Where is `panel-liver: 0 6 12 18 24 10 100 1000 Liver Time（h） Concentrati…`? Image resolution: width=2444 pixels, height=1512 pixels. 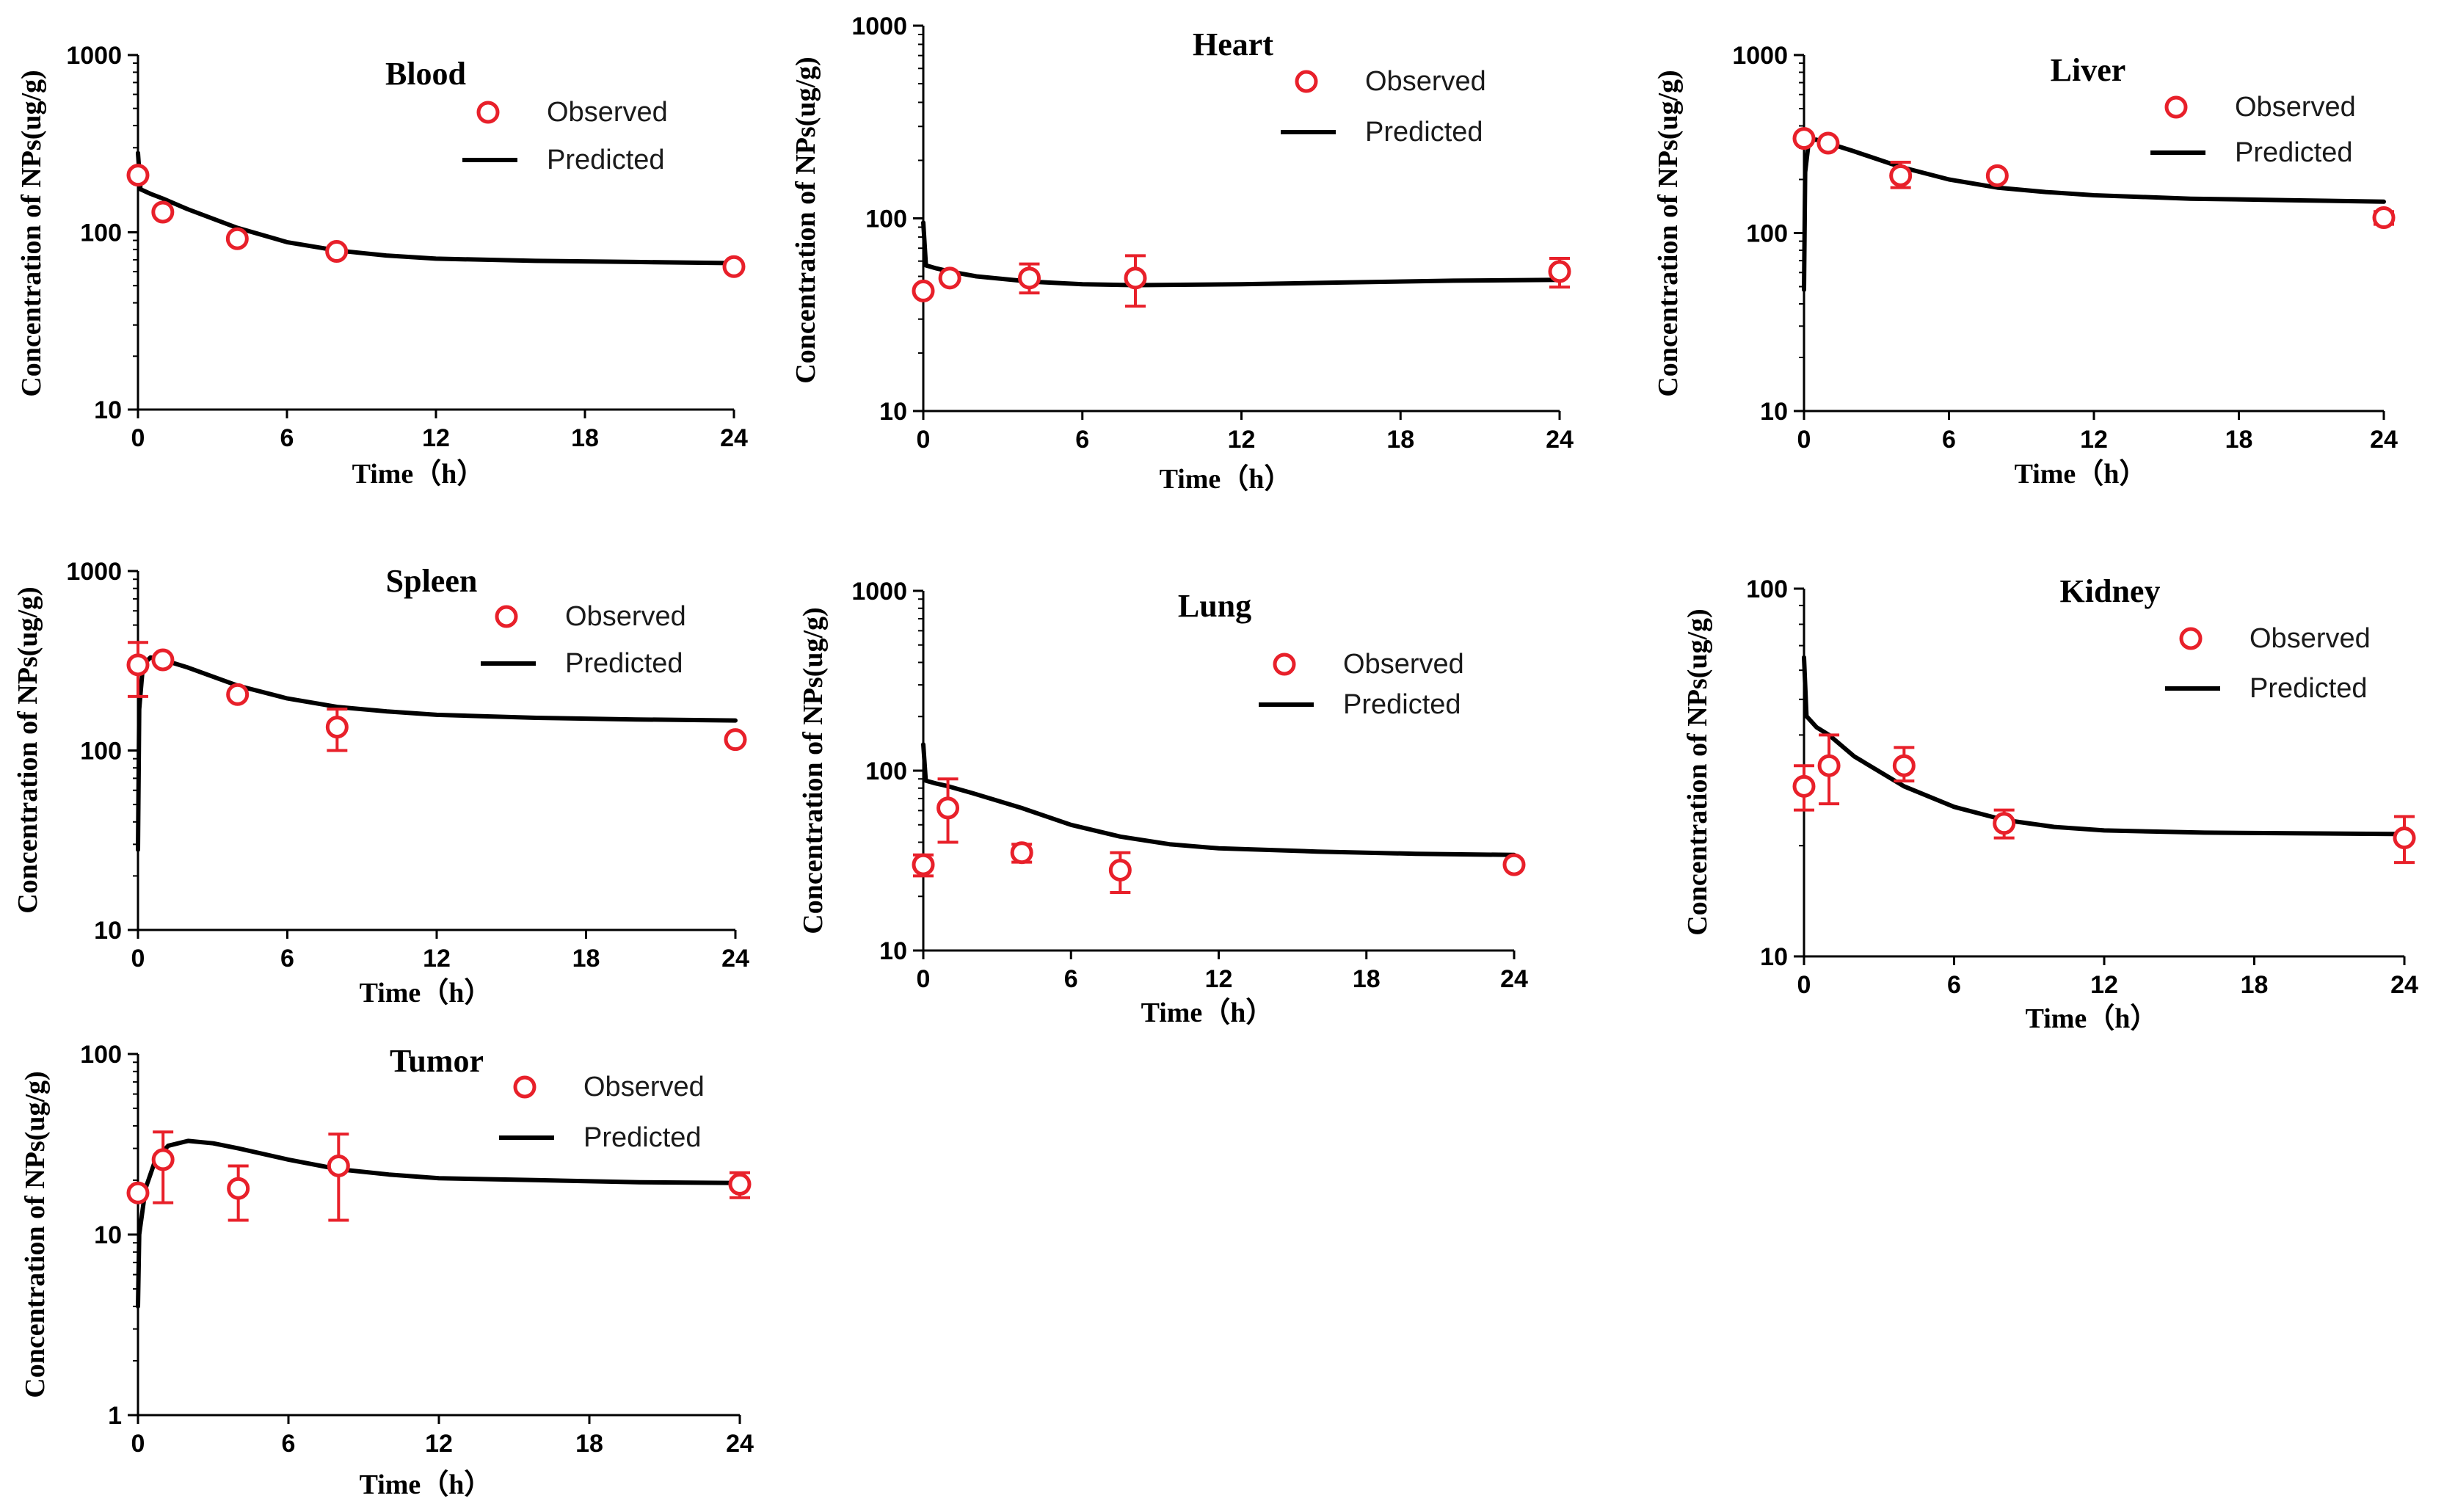
panel-liver: 0 6 12 18 24 10 100 1000 Liver Time（h） Concentrati… is located at coordinates (2025, 266).